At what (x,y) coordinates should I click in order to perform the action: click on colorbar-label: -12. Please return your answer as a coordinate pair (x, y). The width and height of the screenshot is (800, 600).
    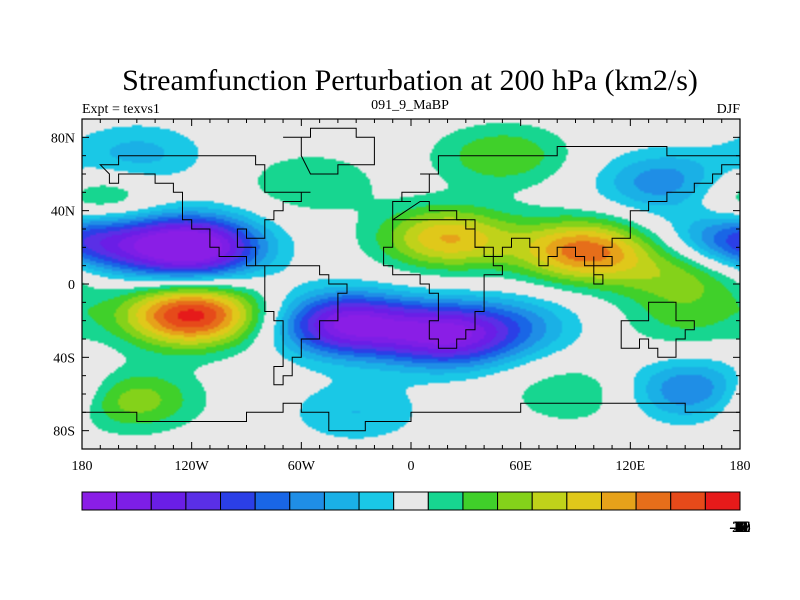
    Looking at the image, I should click on (739, 527).